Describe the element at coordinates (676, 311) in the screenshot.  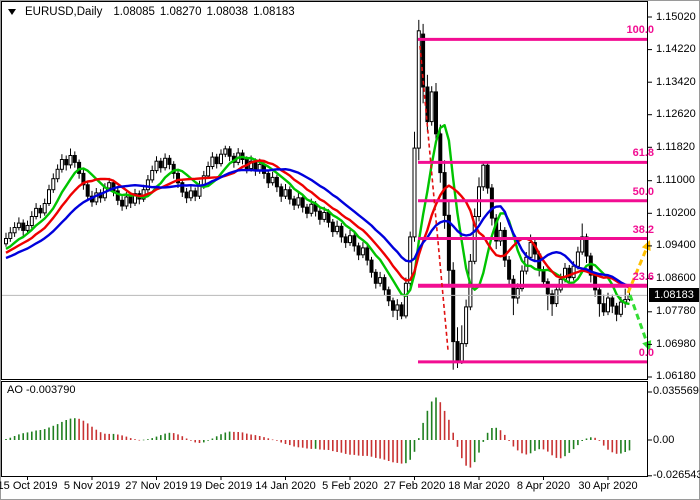
I see `price-axis-label: 1.07780` at that location.